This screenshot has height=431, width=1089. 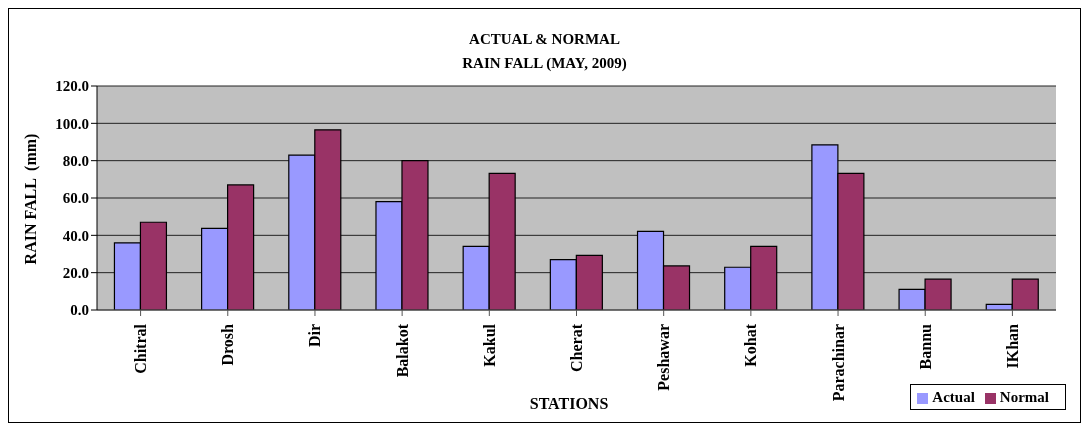 What do you see at coordinates (402, 350) in the screenshot?
I see `x-tick-label: Balakot` at bounding box center [402, 350].